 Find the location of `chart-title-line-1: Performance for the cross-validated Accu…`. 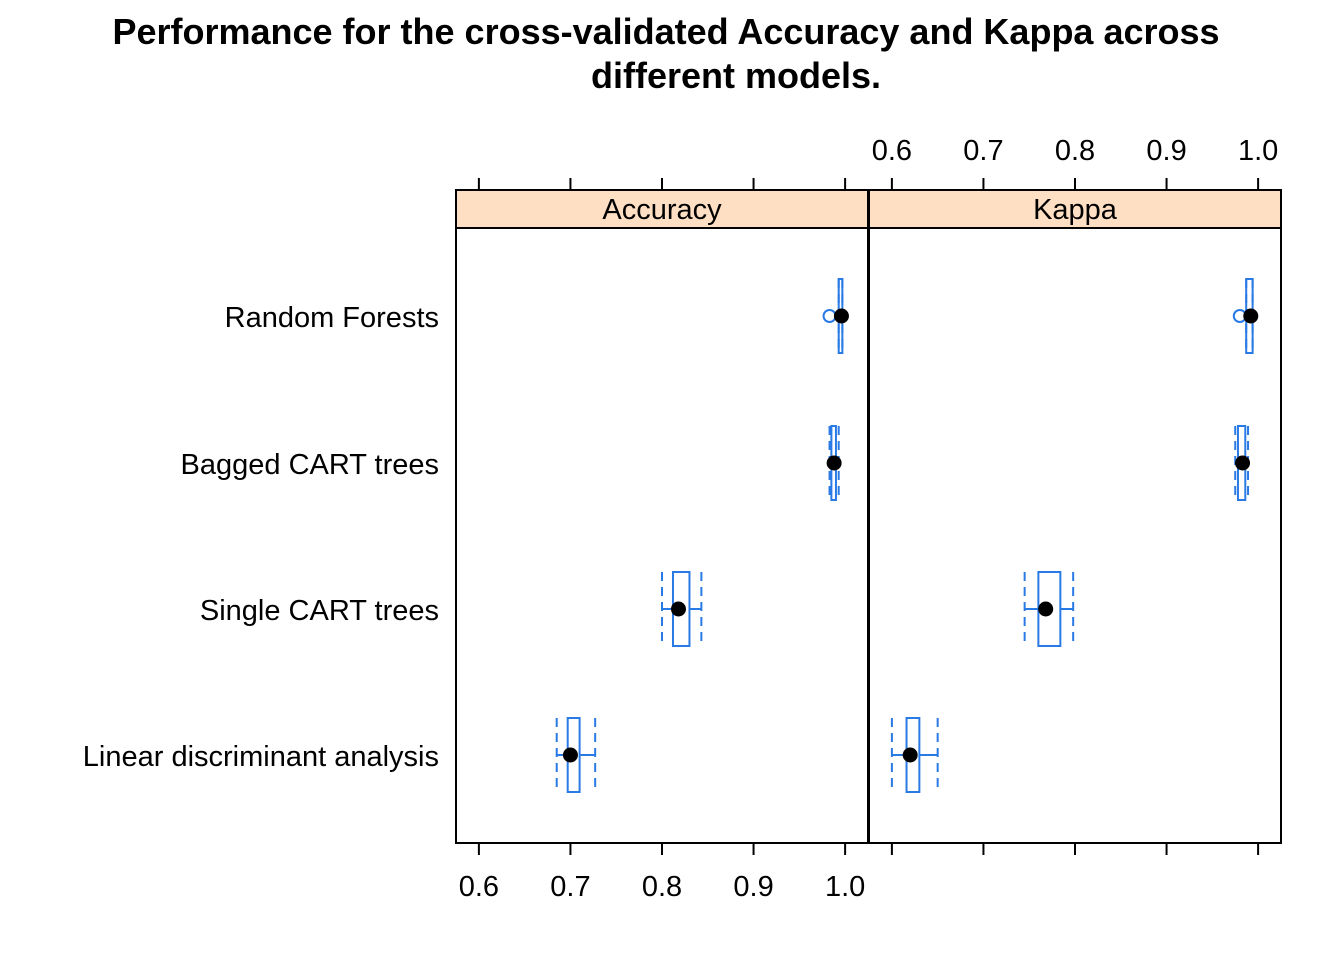

chart-title-line-1: Performance for the cross-validated Accu… is located at coordinates (665, 31).